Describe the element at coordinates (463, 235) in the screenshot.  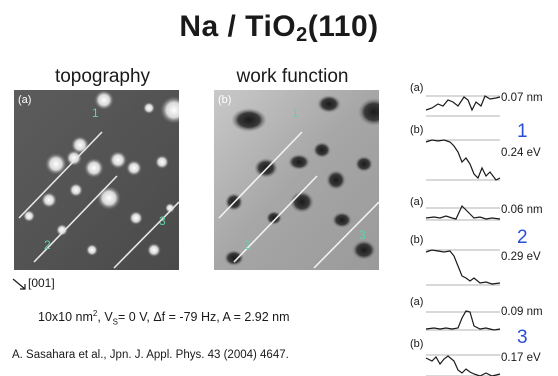
I see `profile-traces` at that location.